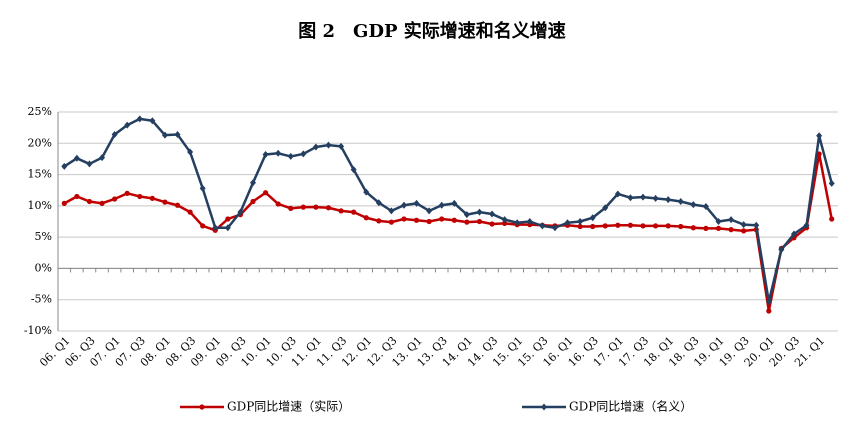 The width and height of the screenshot is (864, 433). Describe the element at coordinates (432, 31) in the screenshot. I see `chart-title: 图 2 GDP 实际增速和名义增速` at that location.